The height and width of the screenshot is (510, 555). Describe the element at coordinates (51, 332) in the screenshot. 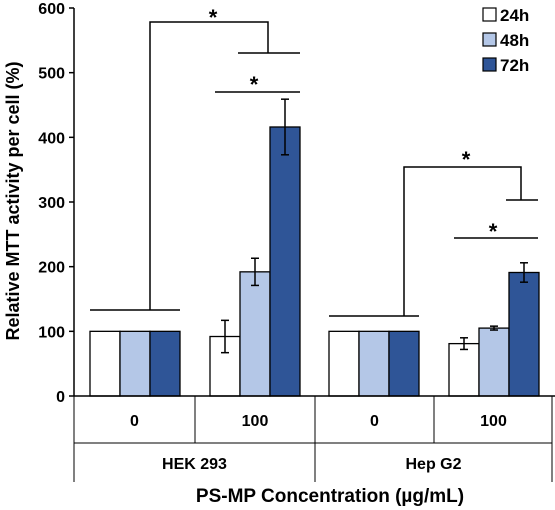

I see `y-tick-label: 100` at that location.